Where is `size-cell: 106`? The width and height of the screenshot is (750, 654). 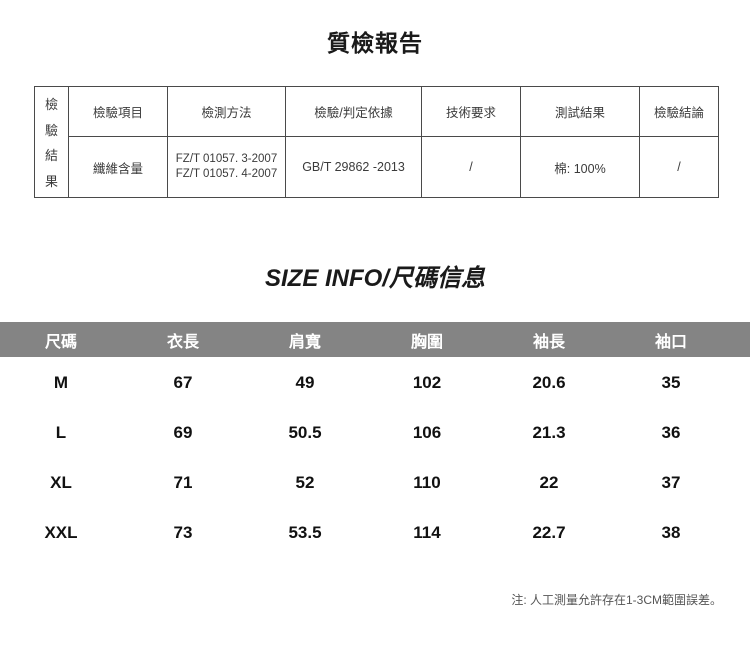
size-cell: 106 is located at coordinates (427, 432).